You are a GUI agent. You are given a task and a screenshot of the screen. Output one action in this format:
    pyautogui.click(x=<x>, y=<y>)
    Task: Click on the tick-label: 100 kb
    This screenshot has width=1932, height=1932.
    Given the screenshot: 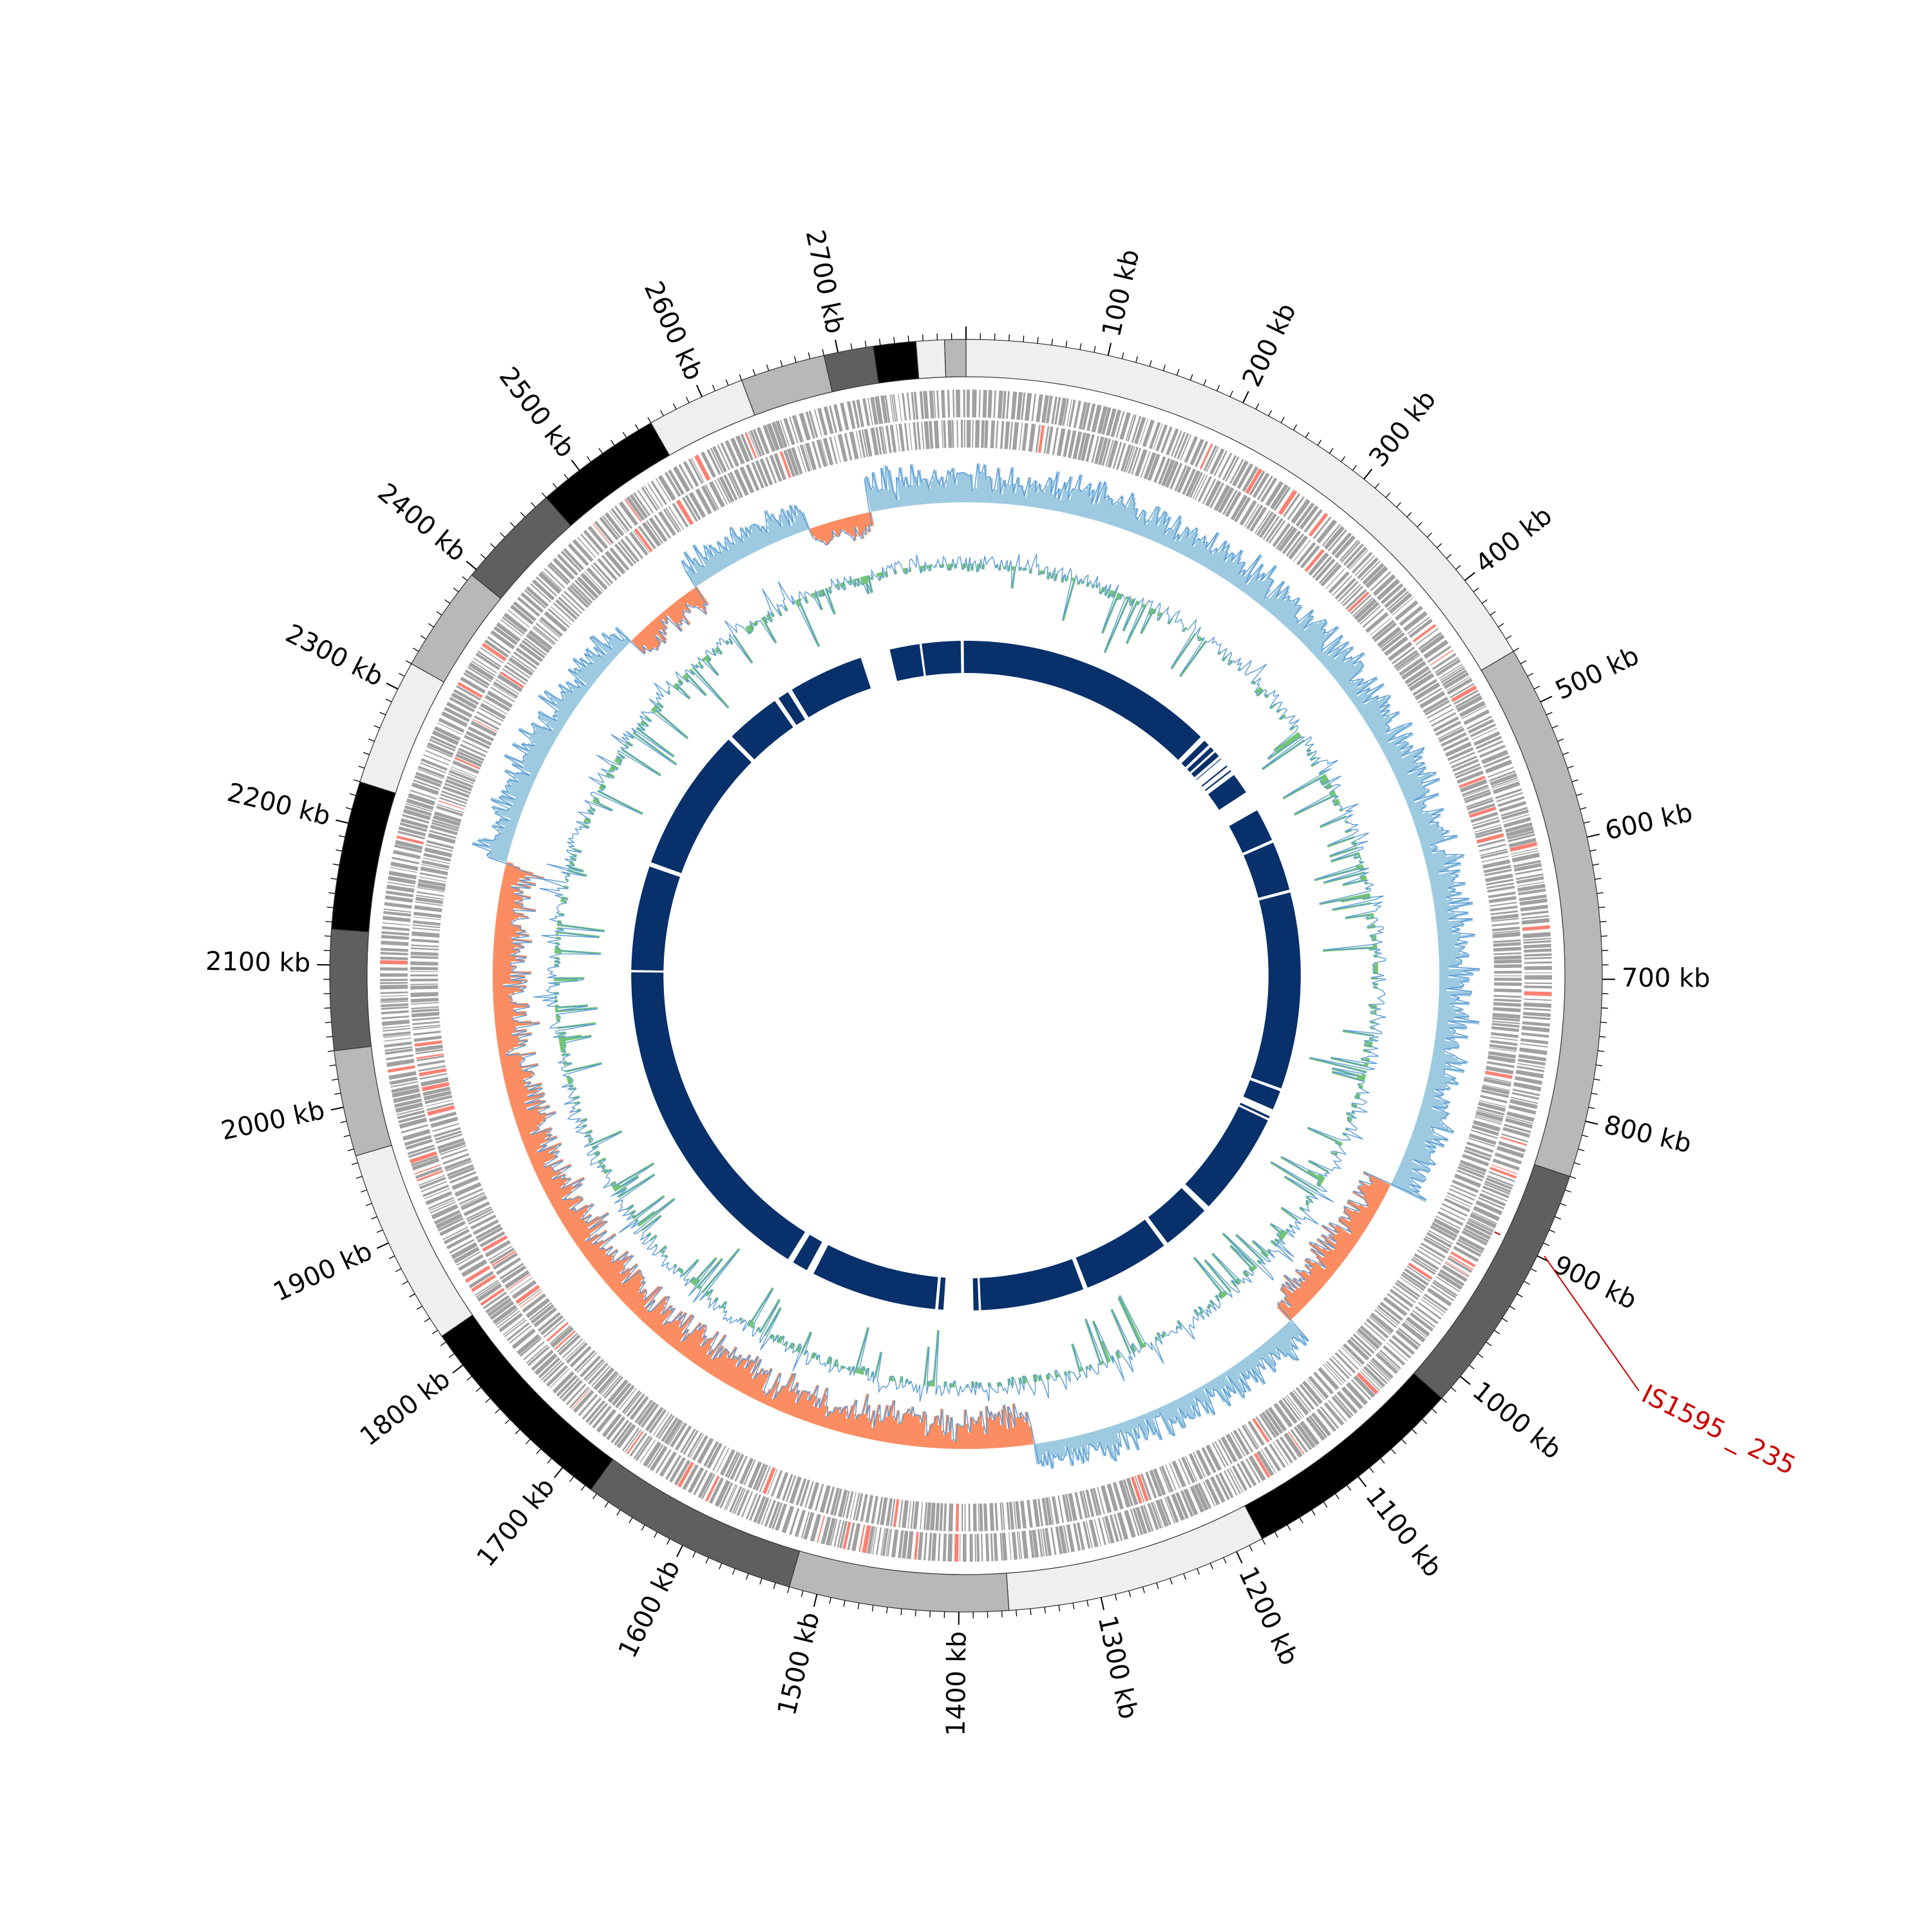 What is the action you would take?
    pyautogui.click(x=1122, y=293)
    